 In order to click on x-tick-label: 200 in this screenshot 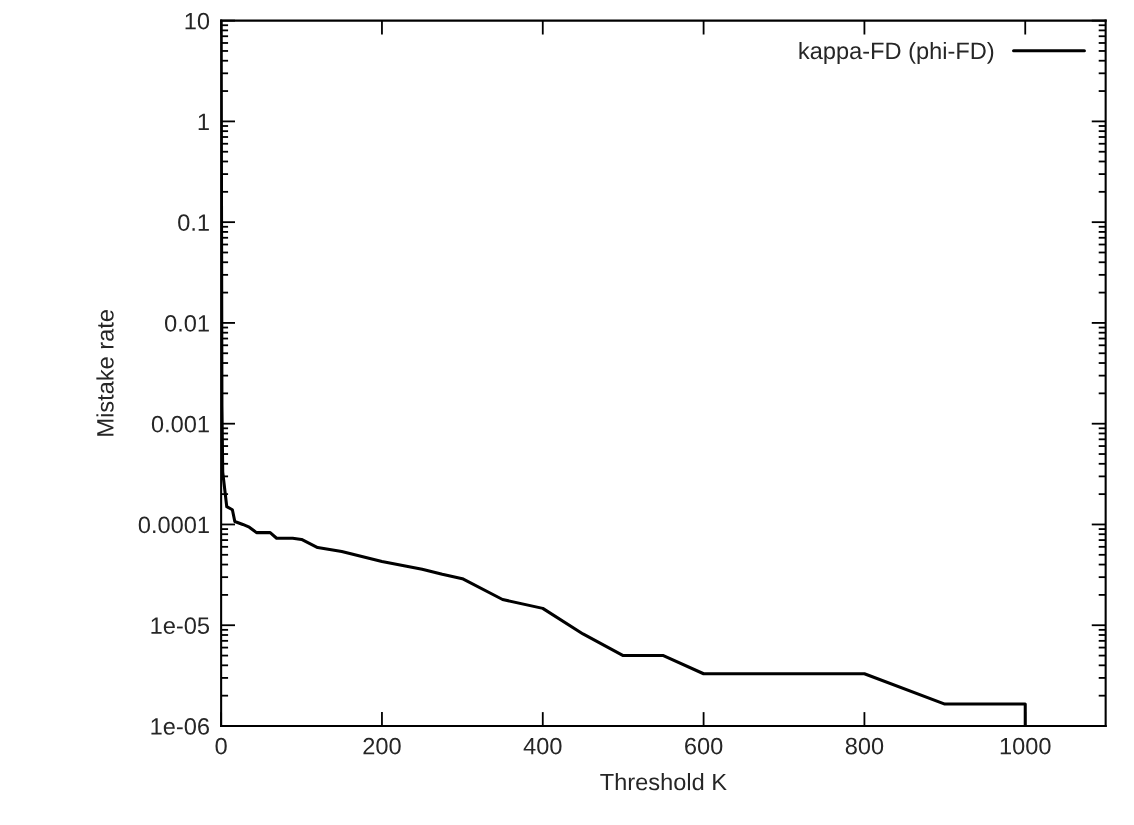, I will do `click(382, 746)`.